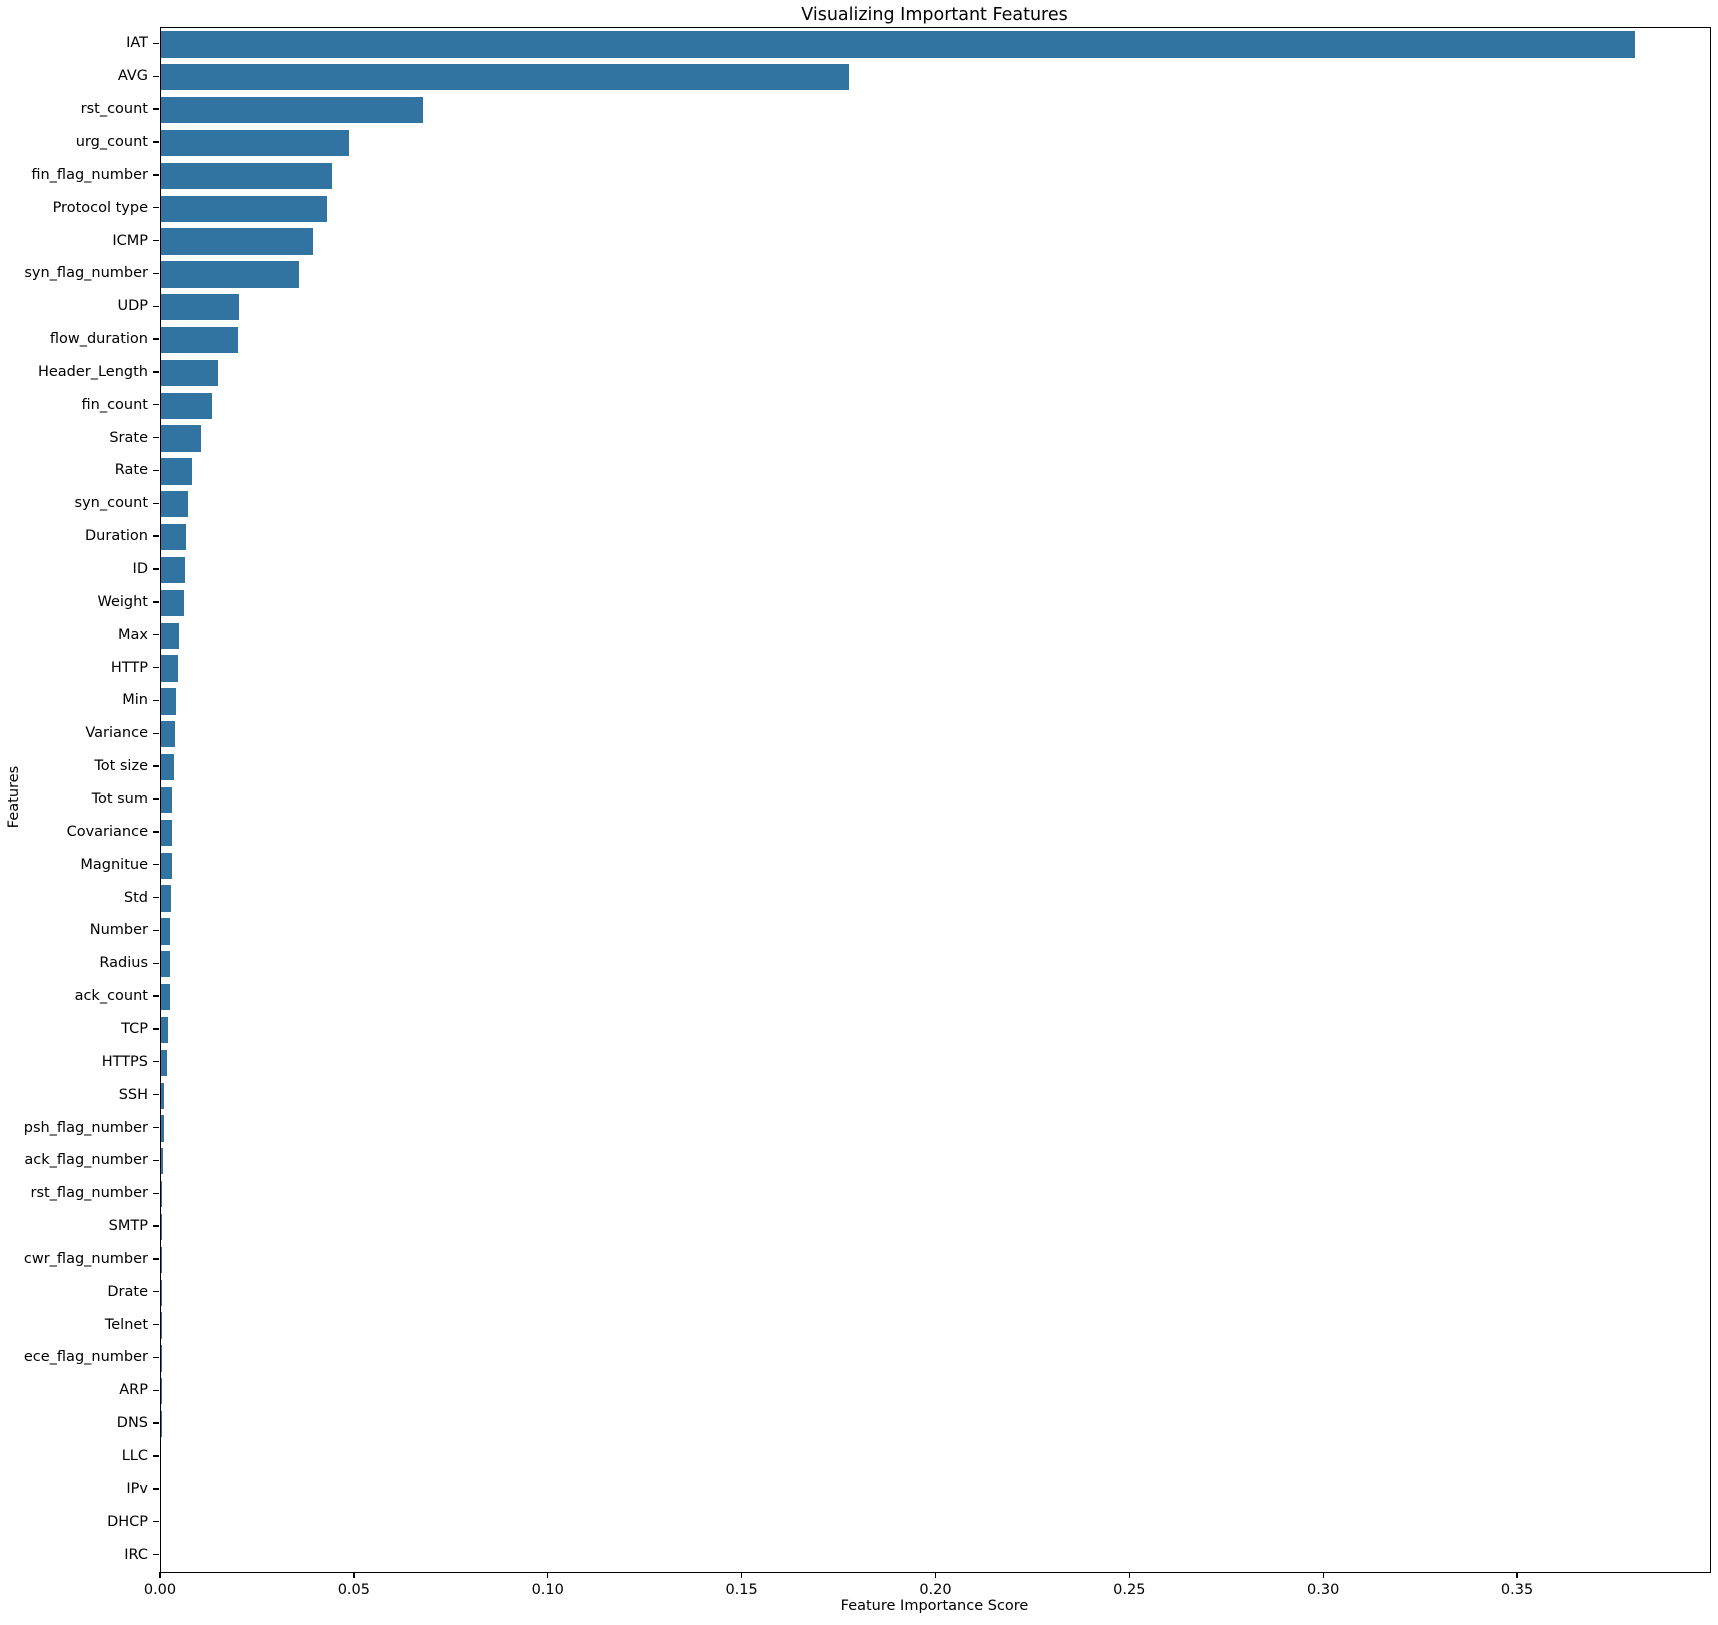  What do you see at coordinates (140, 569) in the screenshot?
I see `y-tick-label: ID` at bounding box center [140, 569].